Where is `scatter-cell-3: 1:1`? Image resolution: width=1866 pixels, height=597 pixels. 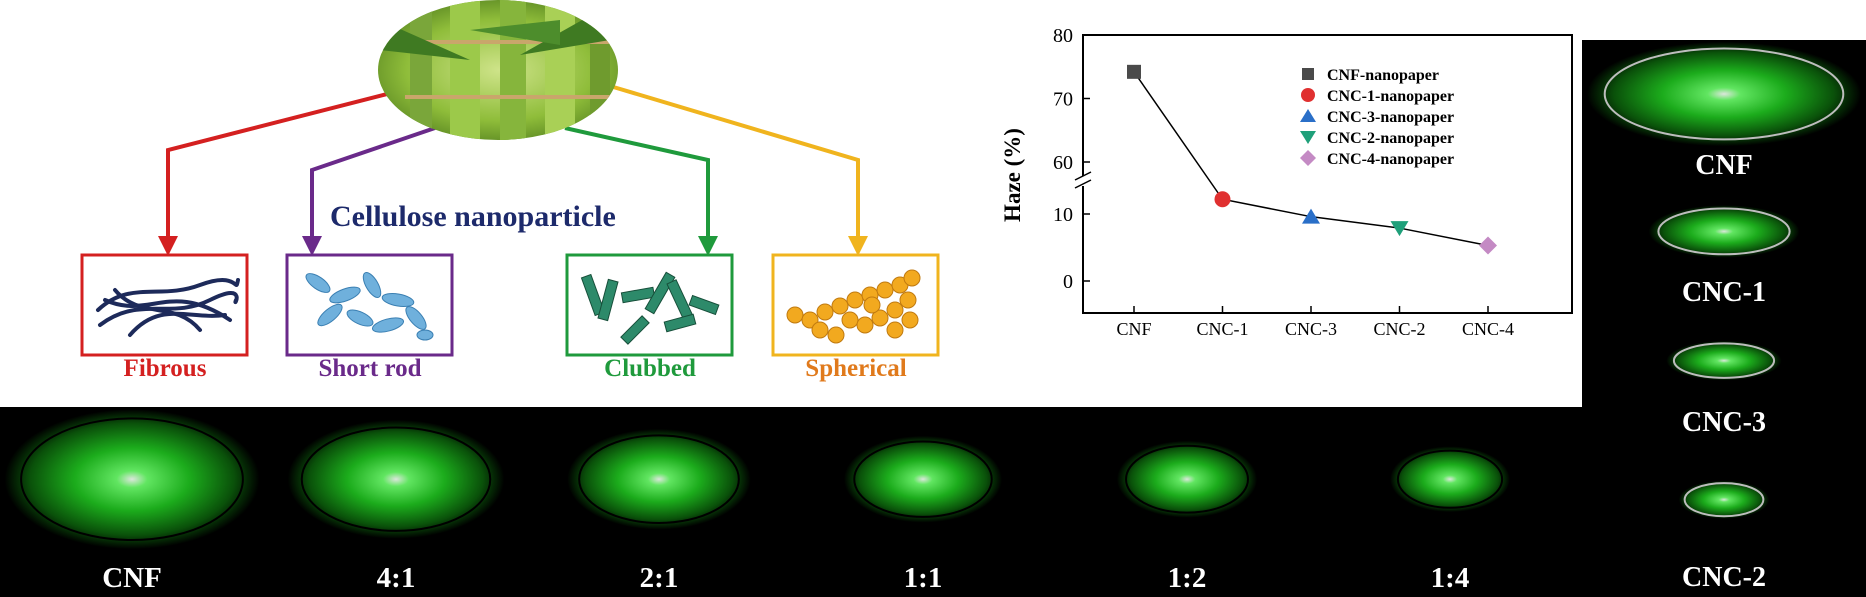
scatter-cell-3: 1:1 is located at coordinates (923, 502).